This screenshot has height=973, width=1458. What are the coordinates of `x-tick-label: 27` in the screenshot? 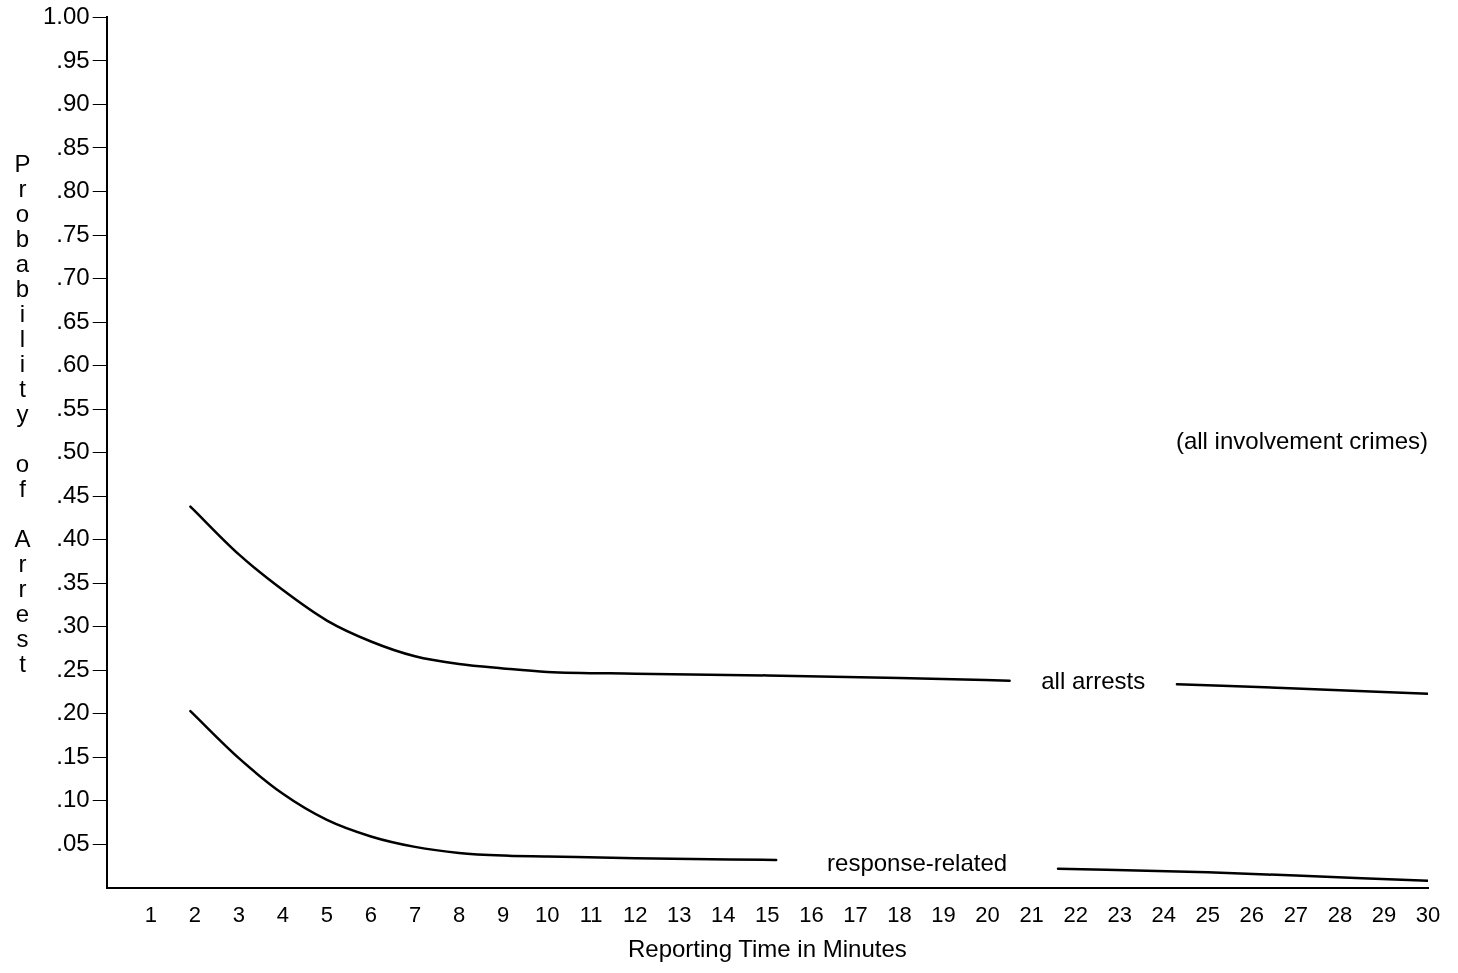 It's located at (1296, 915).